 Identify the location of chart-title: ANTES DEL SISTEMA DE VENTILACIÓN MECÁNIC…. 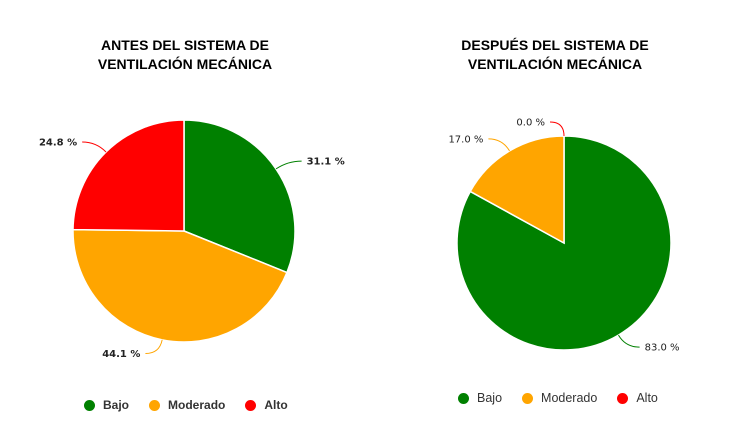
(185, 55).